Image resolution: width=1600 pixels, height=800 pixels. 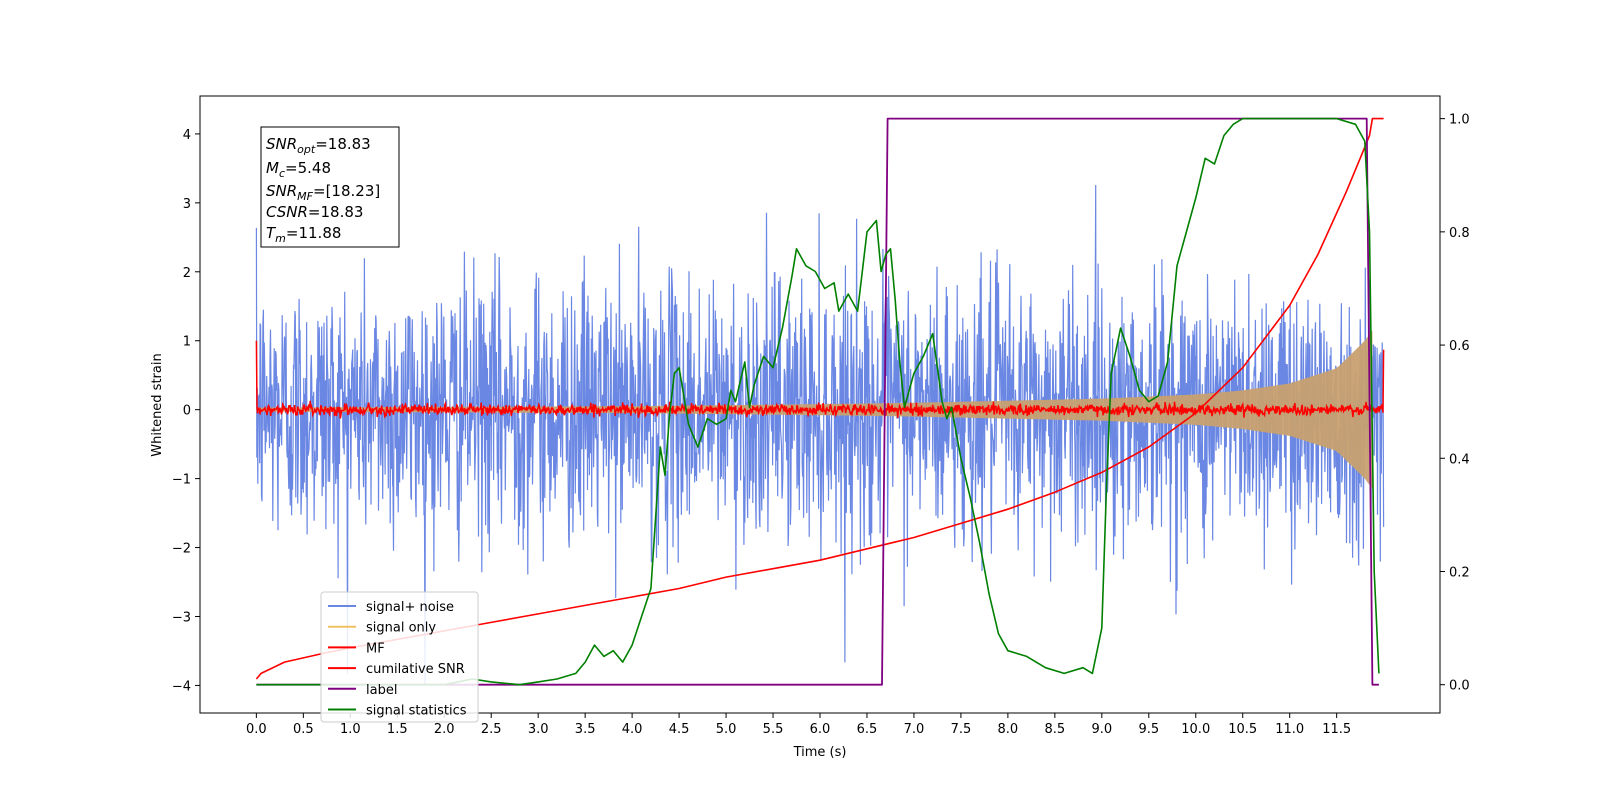 I want to click on info-csnr: CSNR=18.83, so click(x=314, y=212).